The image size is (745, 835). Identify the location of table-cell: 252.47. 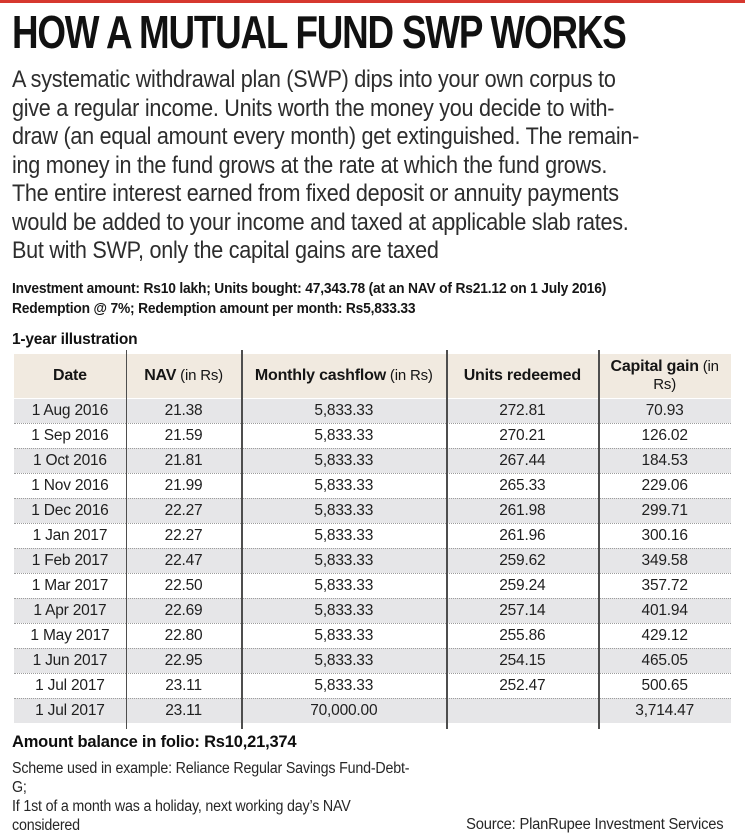
(522, 685).